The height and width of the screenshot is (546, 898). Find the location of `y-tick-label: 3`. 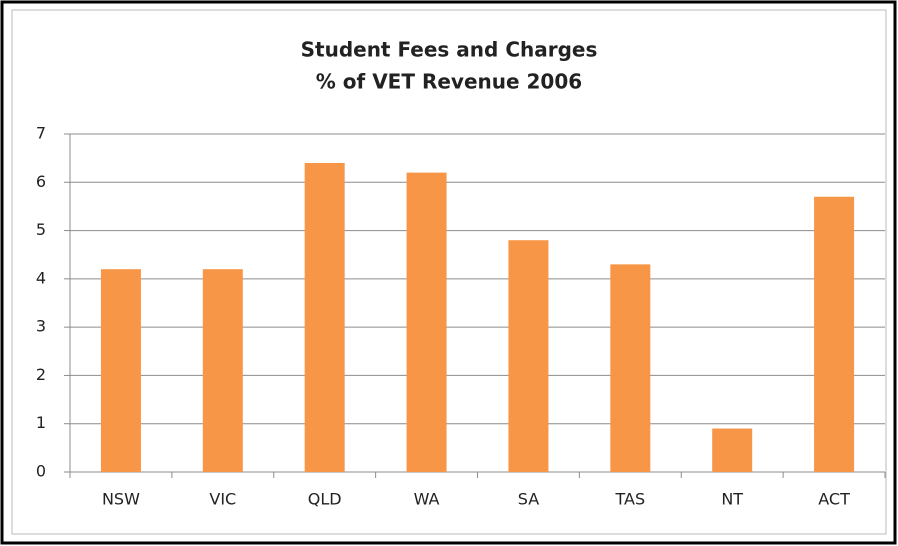

y-tick-label: 3 is located at coordinates (41, 326).